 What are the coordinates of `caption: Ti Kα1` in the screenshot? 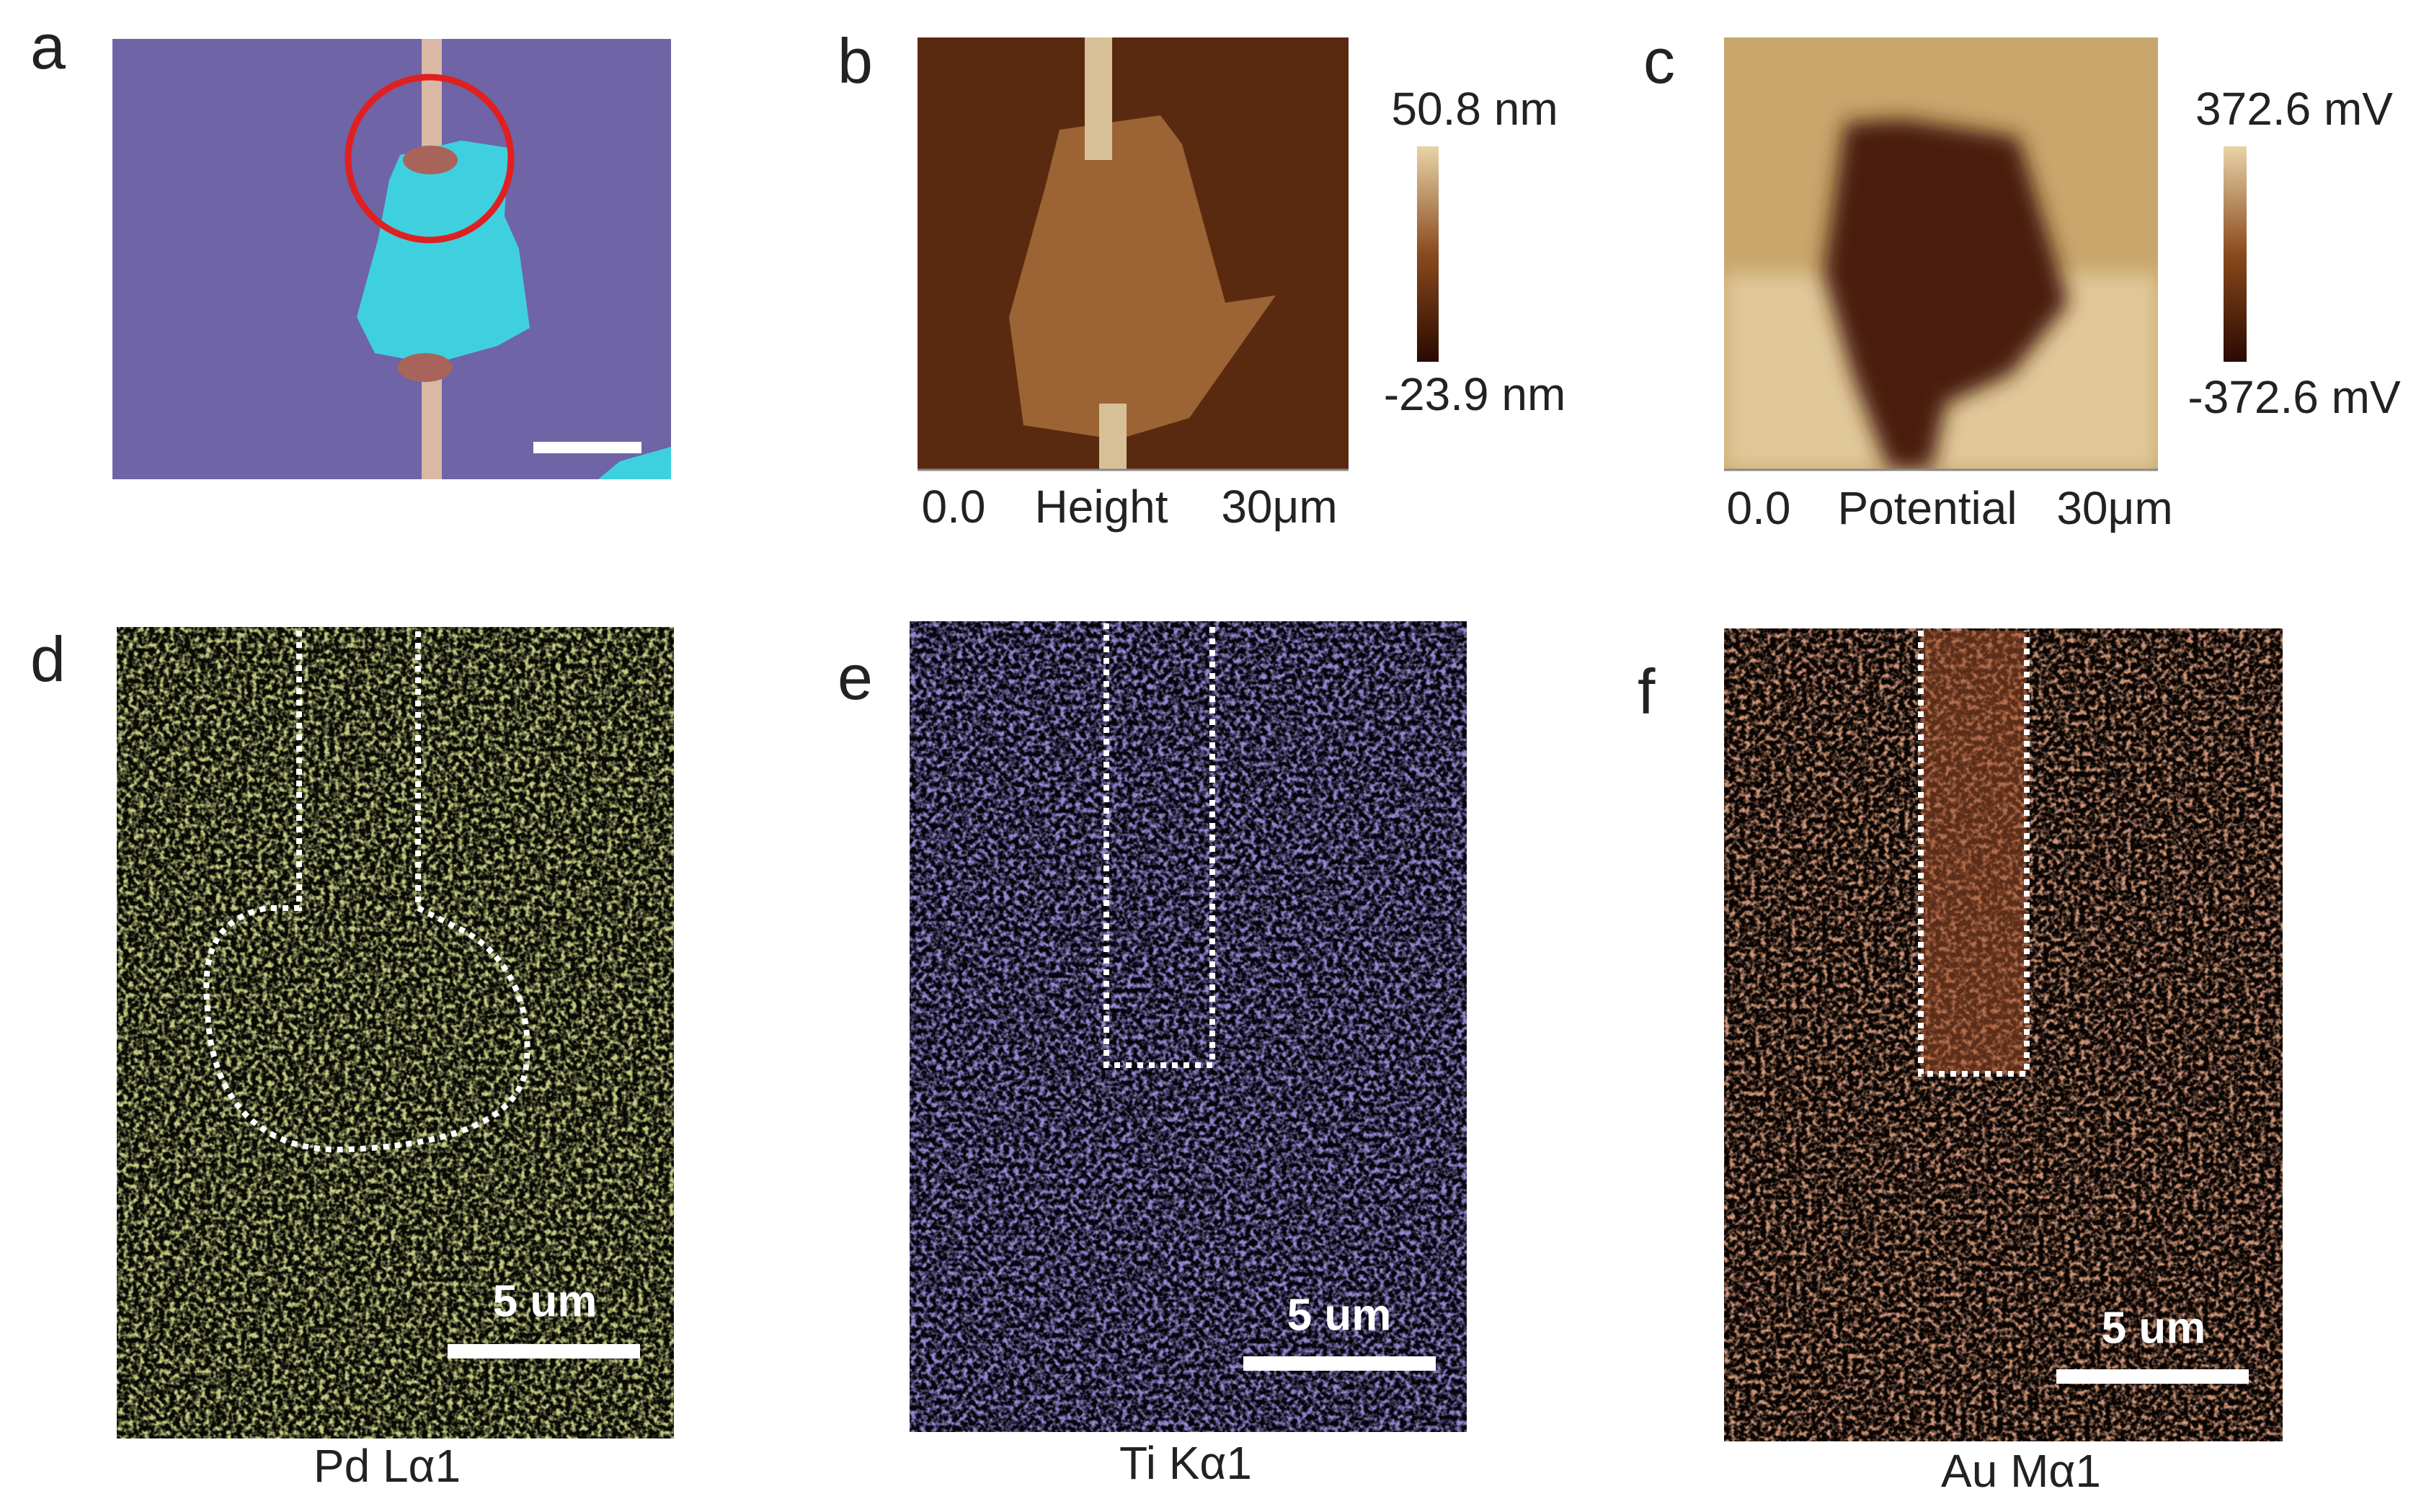 It's located at (1185, 1463).